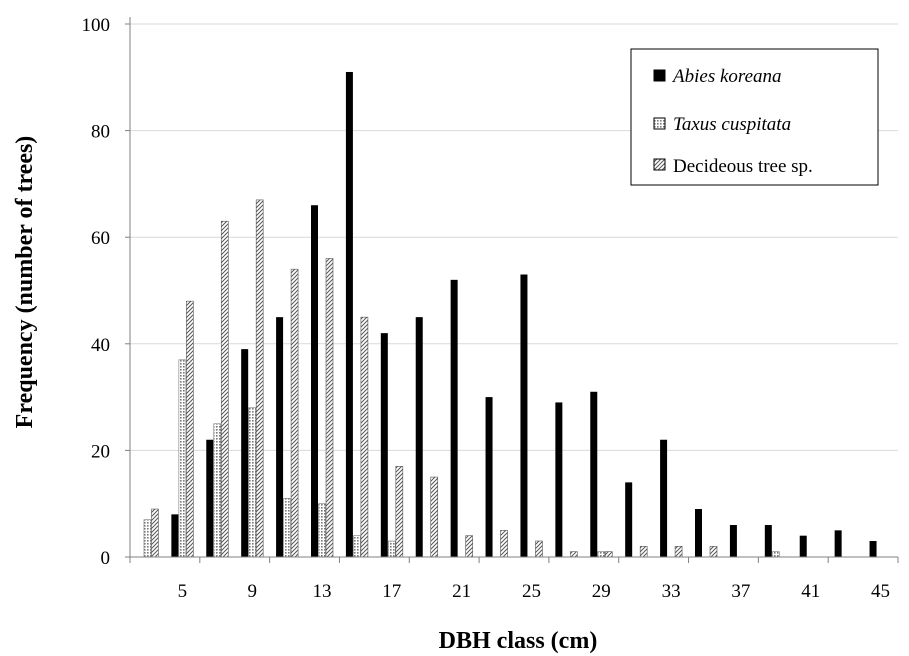 The image size is (909, 656). I want to click on legend-box, so click(754, 117).